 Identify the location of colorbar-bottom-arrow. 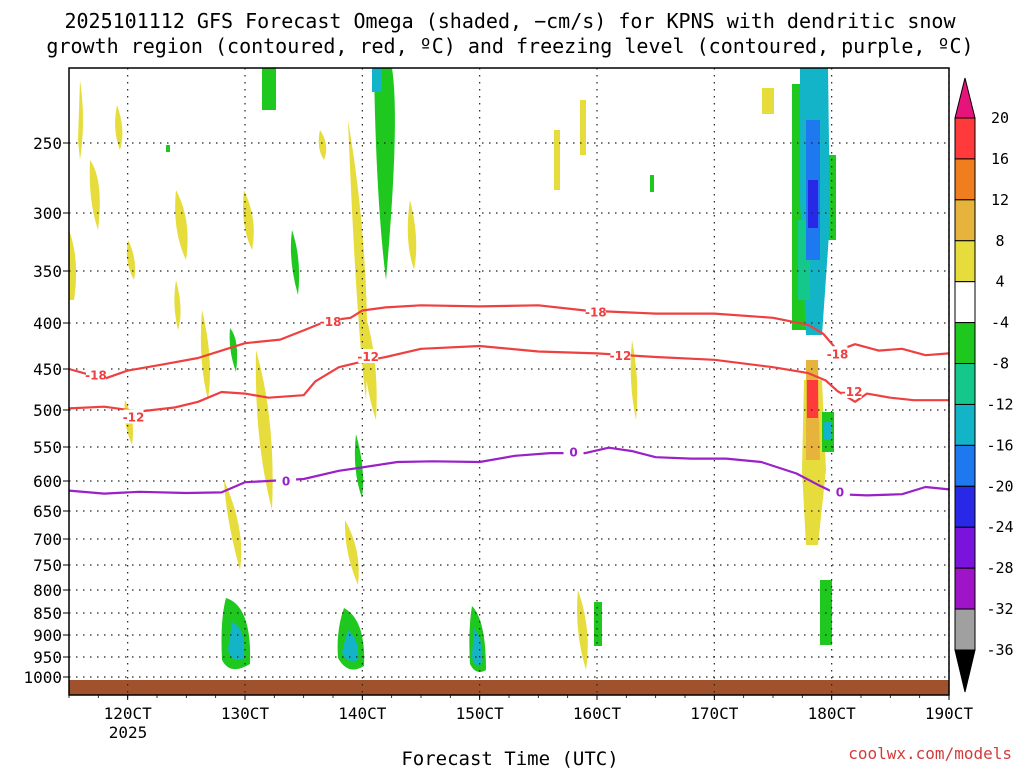
(965, 671).